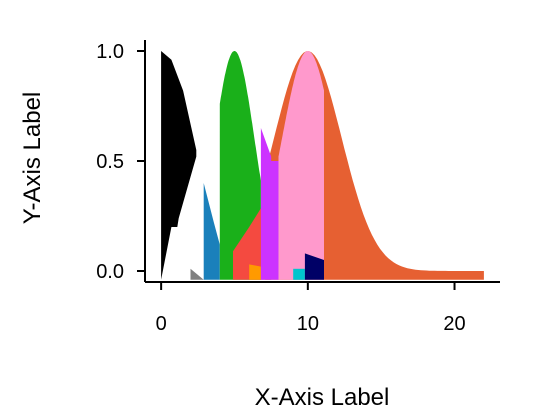 Image resolution: width=534 pixels, height=420 pixels. What do you see at coordinates (110, 162) in the screenshot?
I see `y-tick-label: 0.5` at bounding box center [110, 162].